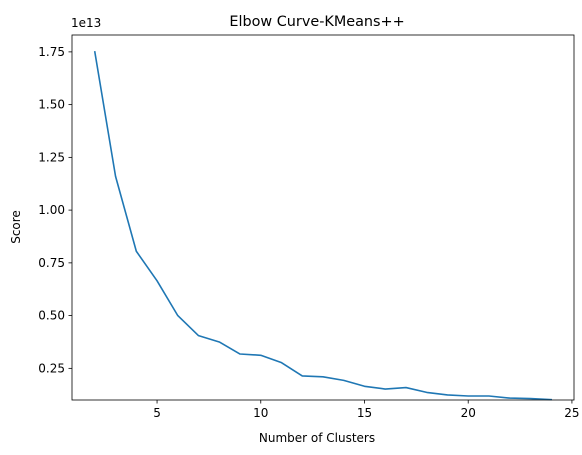 The image size is (582, 455). I want to click on y-tick-label: 0.25, so click(51, 368).